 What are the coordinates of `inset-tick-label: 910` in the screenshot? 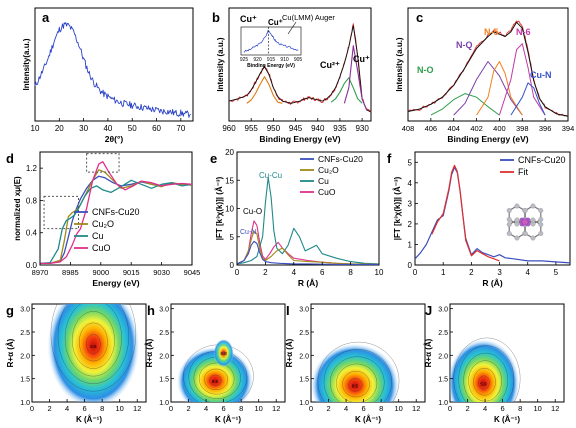 It's located at (284, 60).